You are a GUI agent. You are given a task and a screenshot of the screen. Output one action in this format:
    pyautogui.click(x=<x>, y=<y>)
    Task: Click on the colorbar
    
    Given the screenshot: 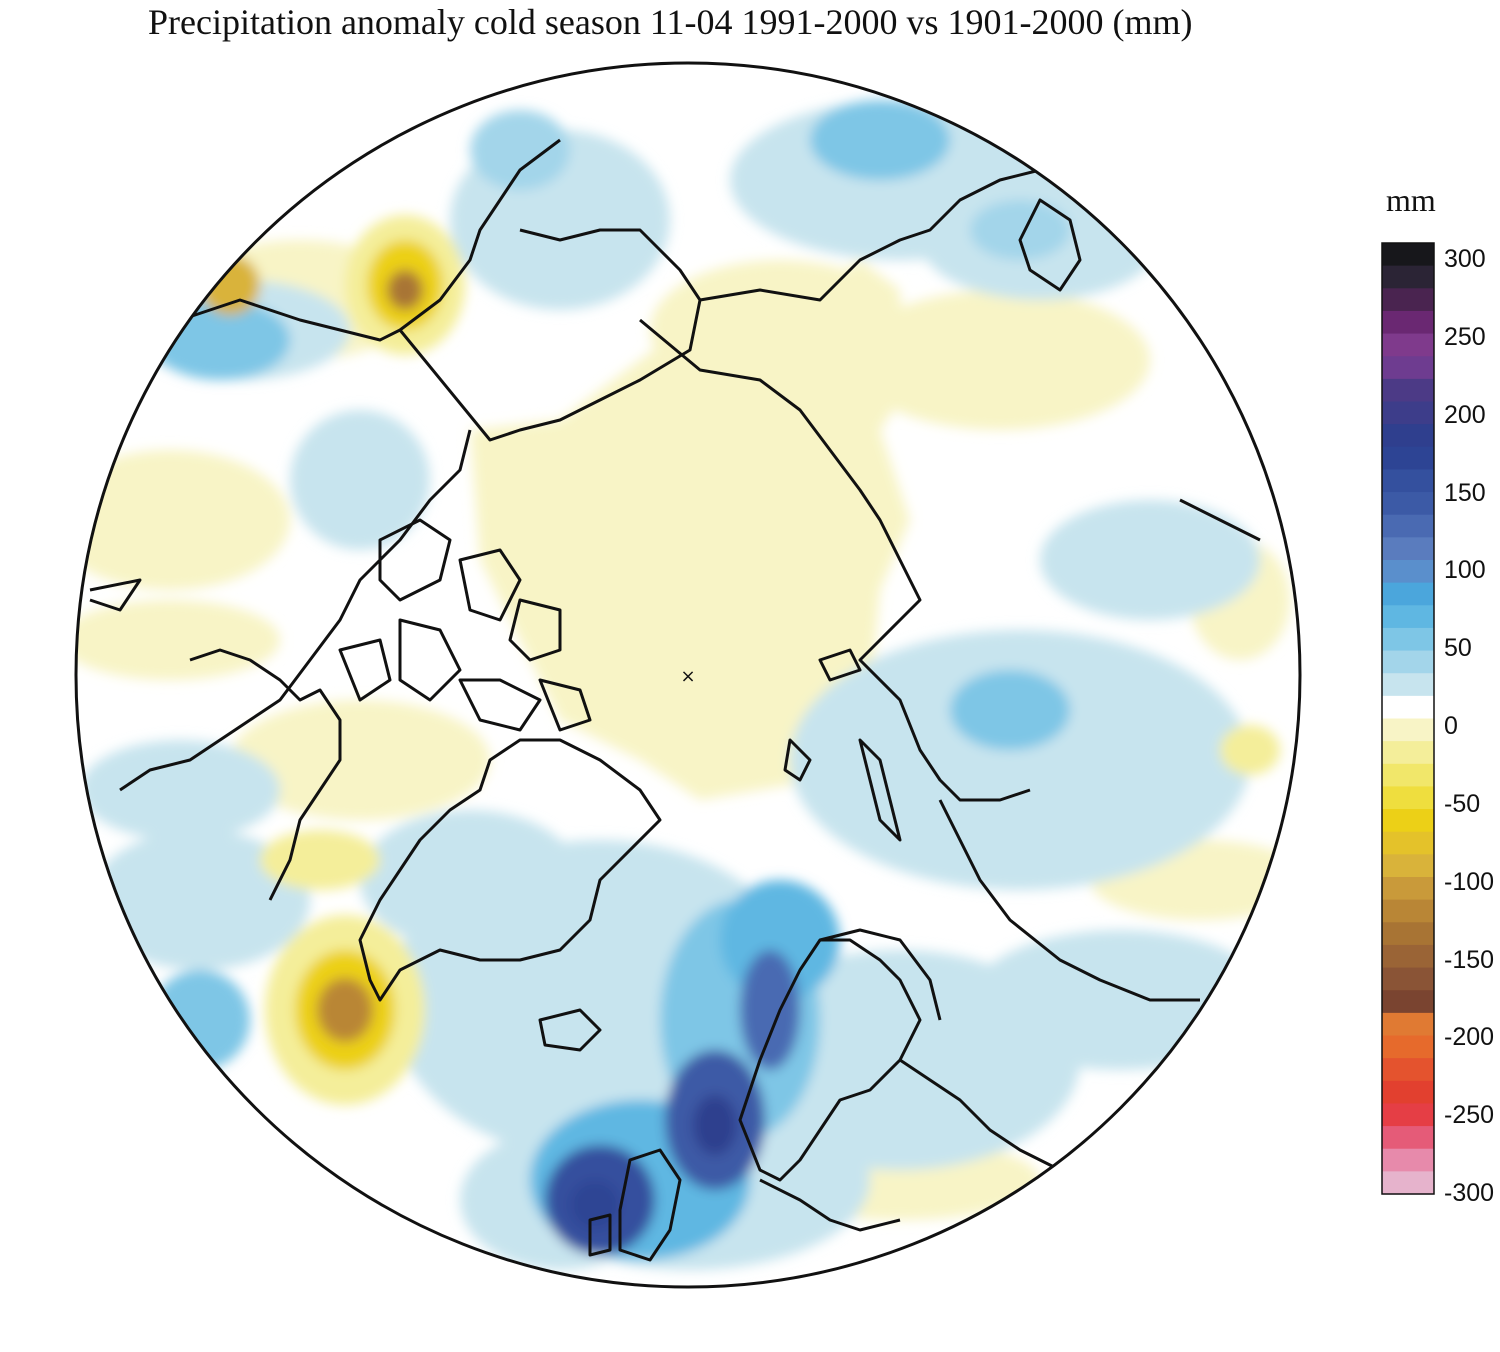 What is the action you would take?
    pyautogui.click(x=1408, y=719)
    